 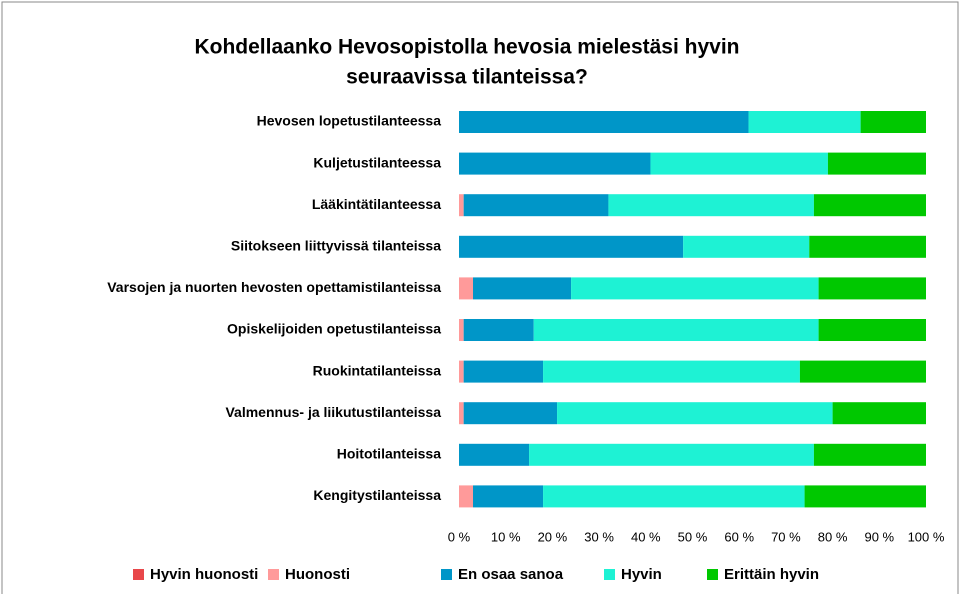 I want to click on legend-label: Erittäin hyvin, so click(x=771, y=574).